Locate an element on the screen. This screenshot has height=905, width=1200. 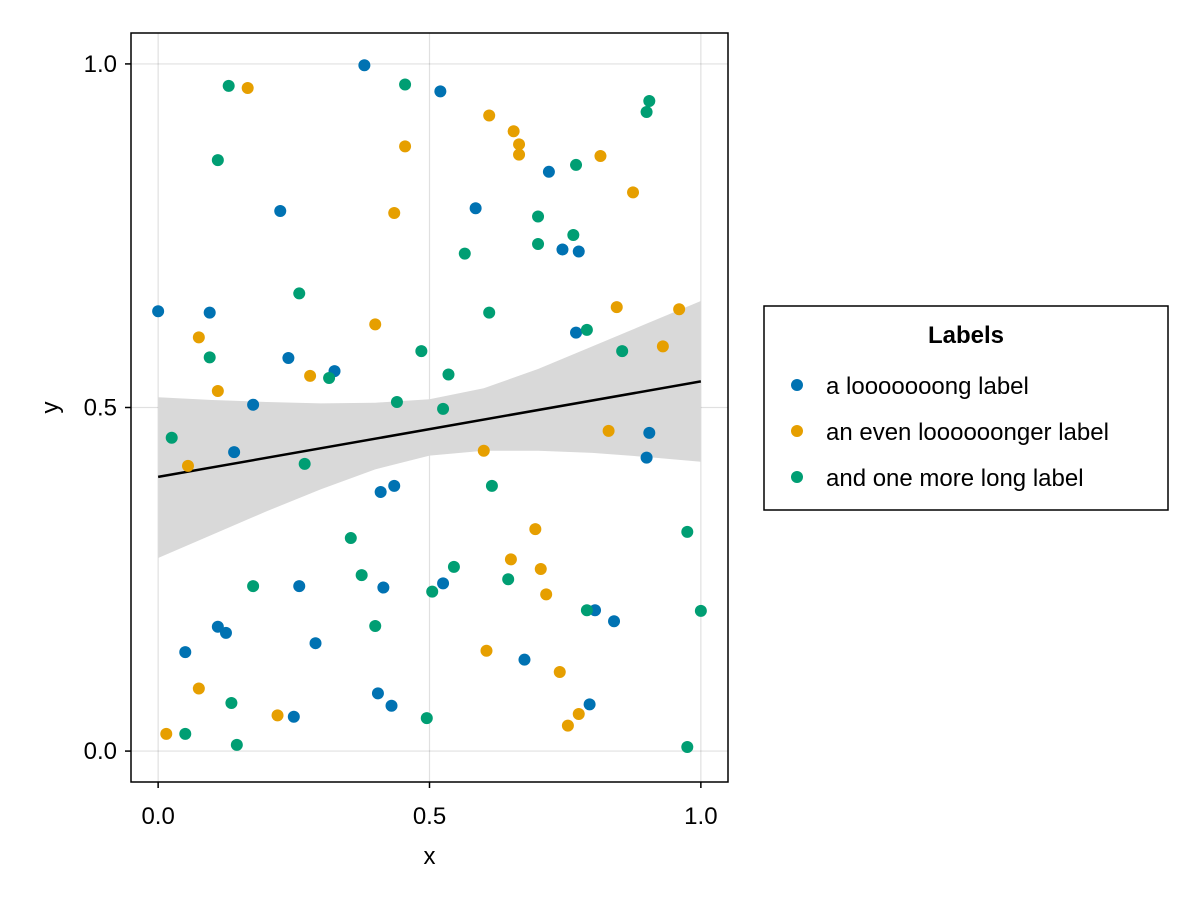
legend-label-3: and one more long label is located at coordinates (955, 478).